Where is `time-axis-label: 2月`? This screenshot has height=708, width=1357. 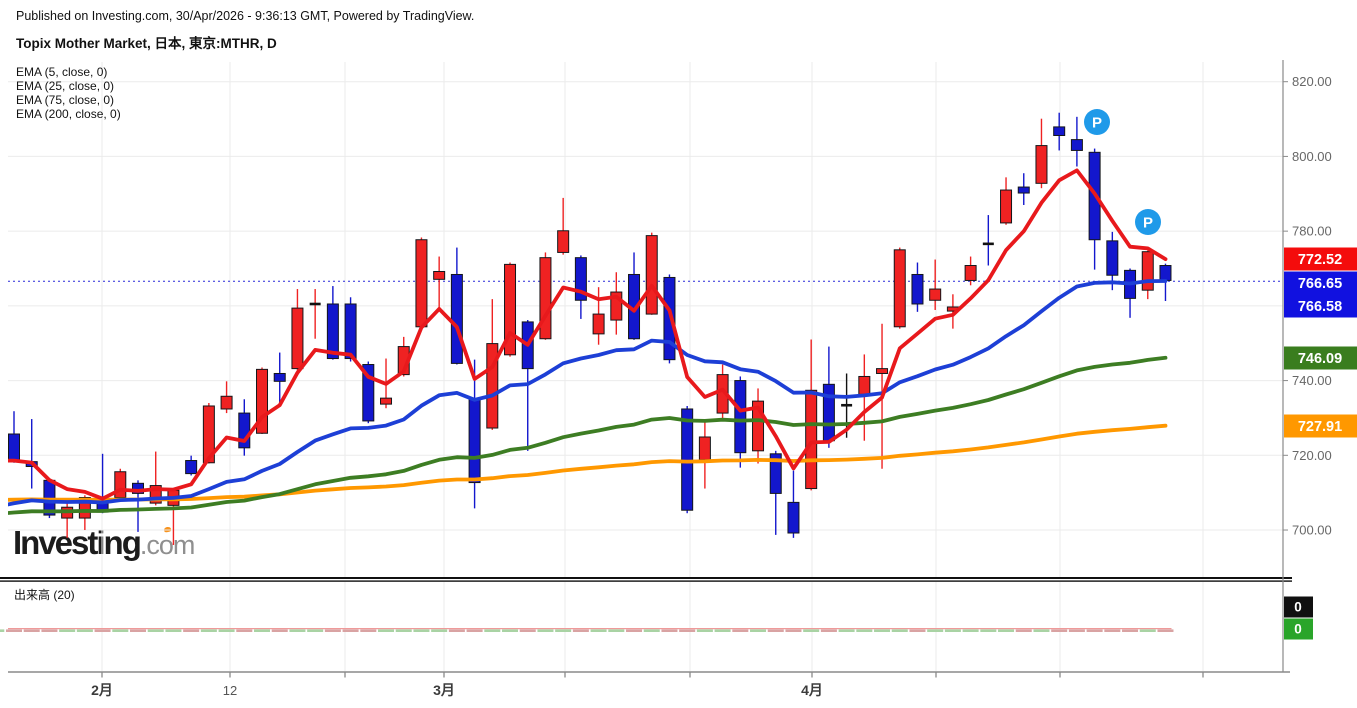
time-axis-label: 2月 is located at coordinates (102, 690).